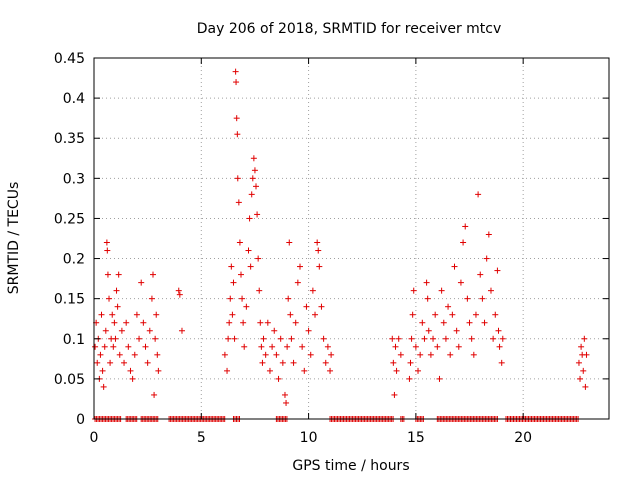 The width and height of the screenshot is (640, 480). What do you see at coordinates (14, 238) in the screenshot?
I see `y-axis-label: SRMTID / TECUs` at bounding box center [14, 238].